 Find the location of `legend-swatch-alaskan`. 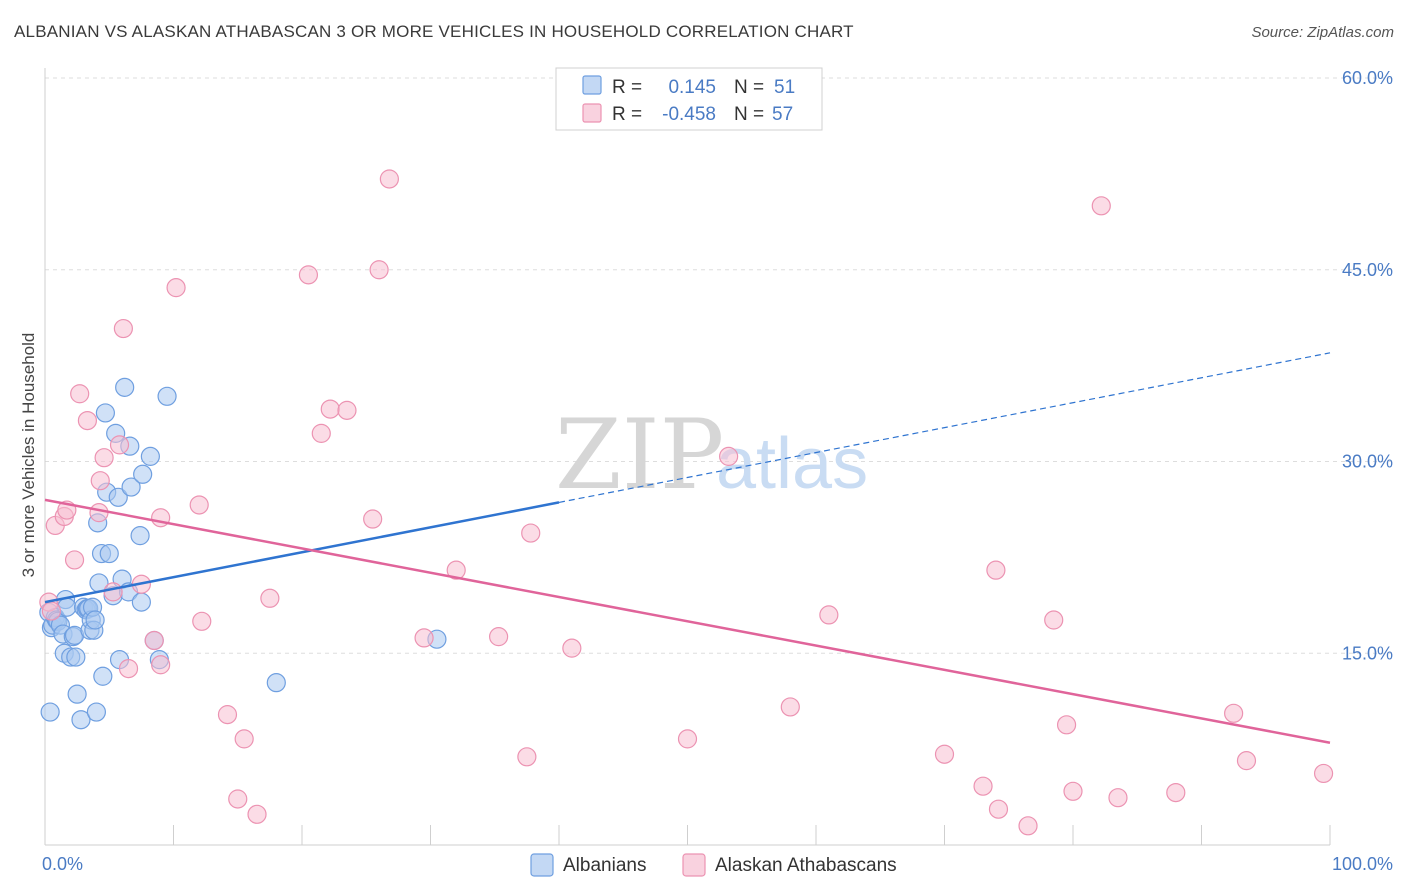

legend-swatch-alaskan is located at coordinates (592, 113).